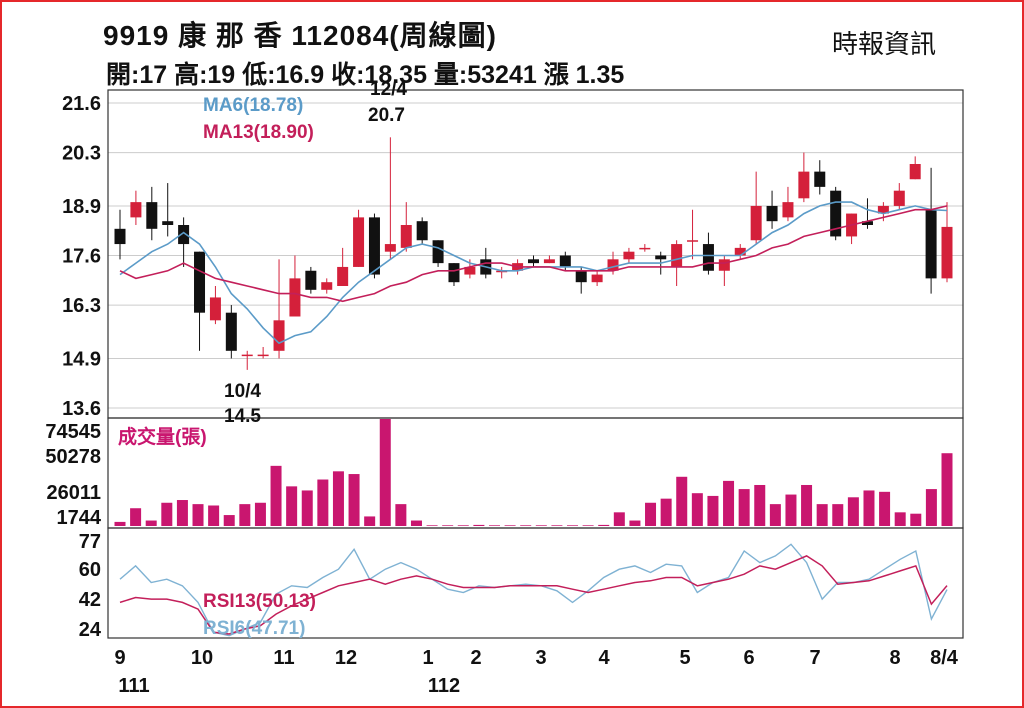 This screenshot has height=708, width=1024. I want to click on rsi-tick-label: 77, so click(90, 542).